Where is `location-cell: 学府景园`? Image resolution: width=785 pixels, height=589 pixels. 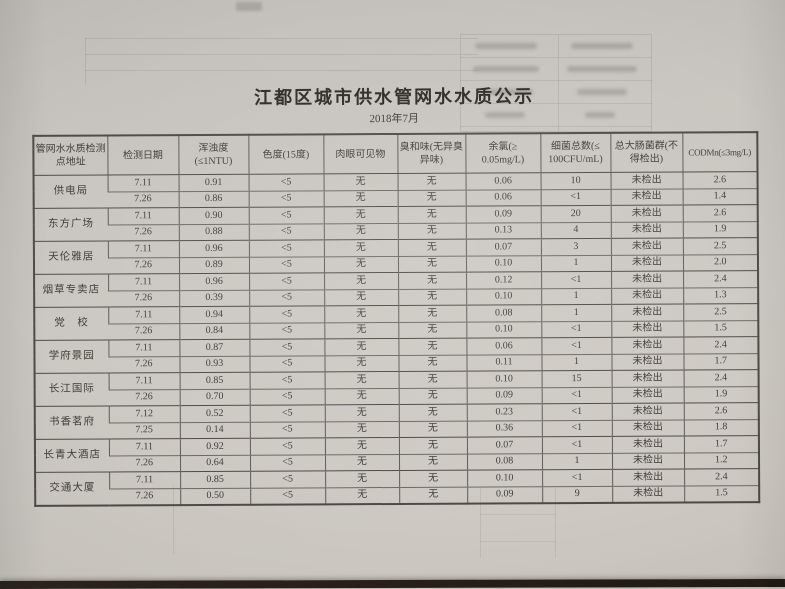
location-cell: 学府景园 is located at coordinates (71, 356).